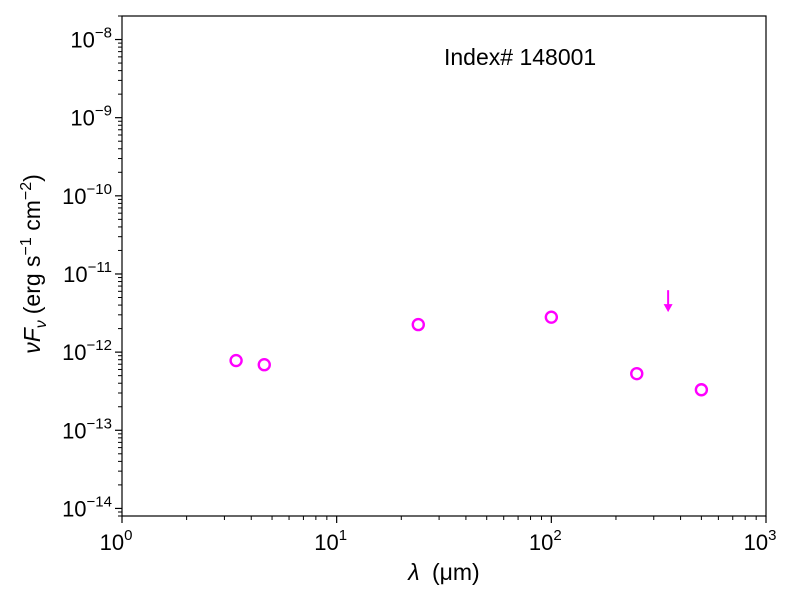 The height and width of the screenshot is (600, 800). Describe the element at coordinates (456, 572) in the screenshot. I see `x-axis-unit: (μm)` at that location.